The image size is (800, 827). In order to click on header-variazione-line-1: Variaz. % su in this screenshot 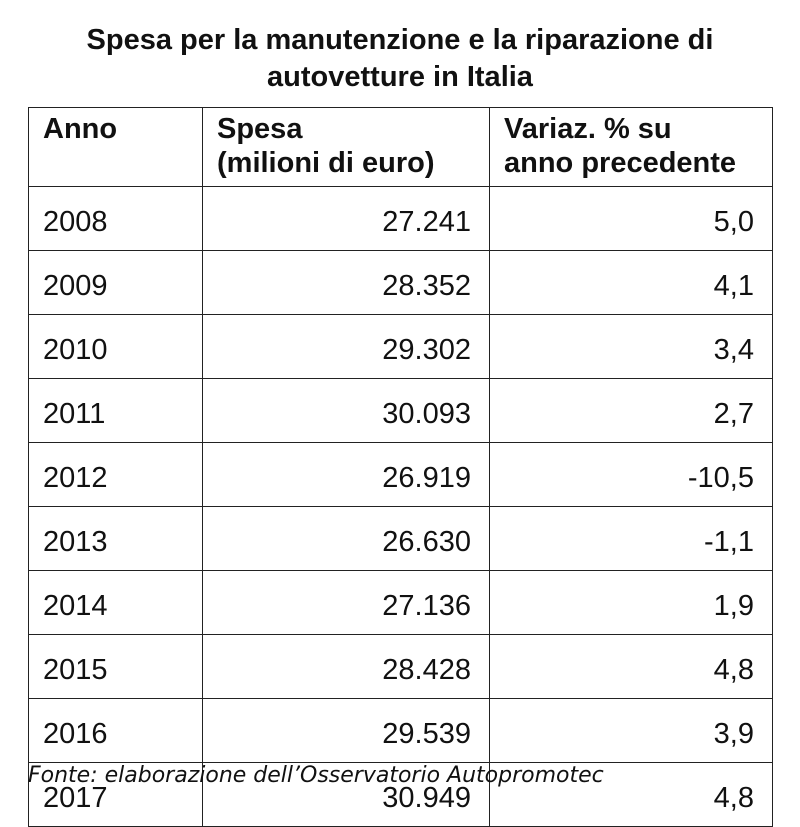, I will do `click(588, 129)`.